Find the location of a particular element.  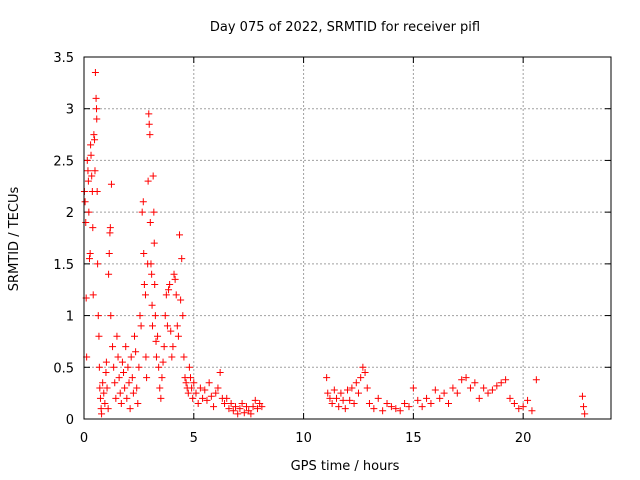

y-tick-label: 0.5 is located at coordinates (63, 368).